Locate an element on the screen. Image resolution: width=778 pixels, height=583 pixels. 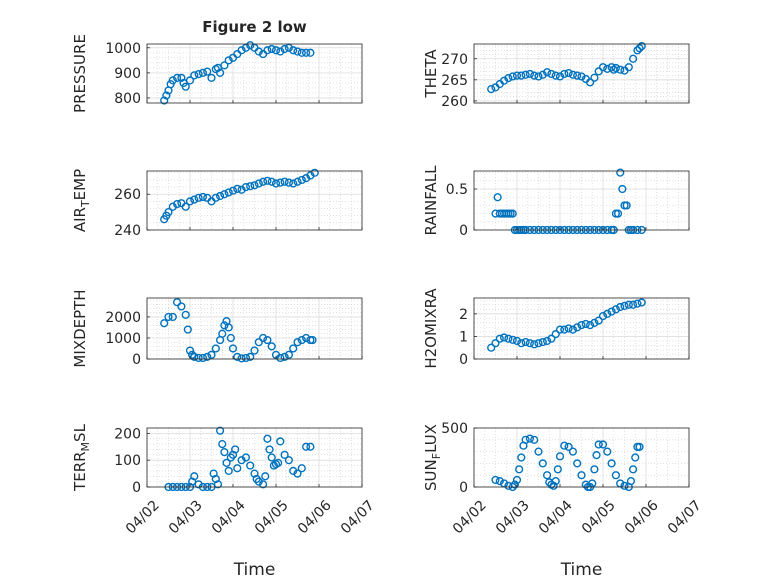
y-tick-label: 500 is located at coordinates (454, 429).